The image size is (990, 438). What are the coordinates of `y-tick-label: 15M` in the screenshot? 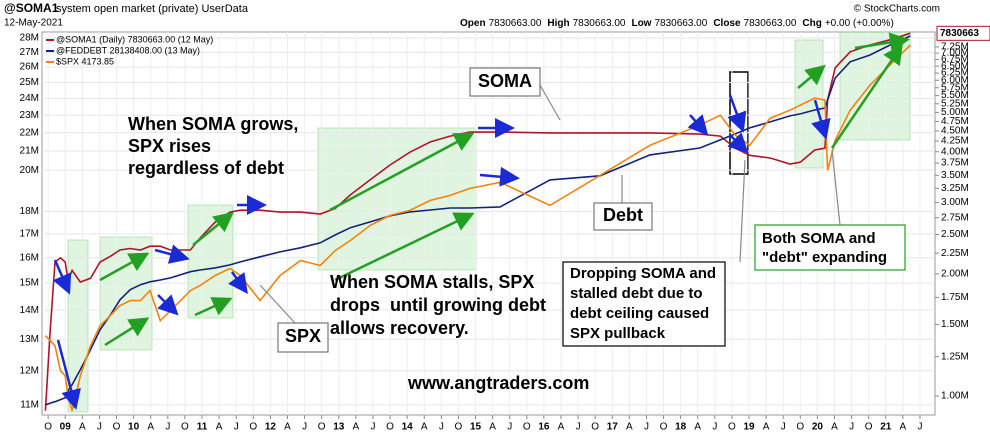 It's located at (29, 283).